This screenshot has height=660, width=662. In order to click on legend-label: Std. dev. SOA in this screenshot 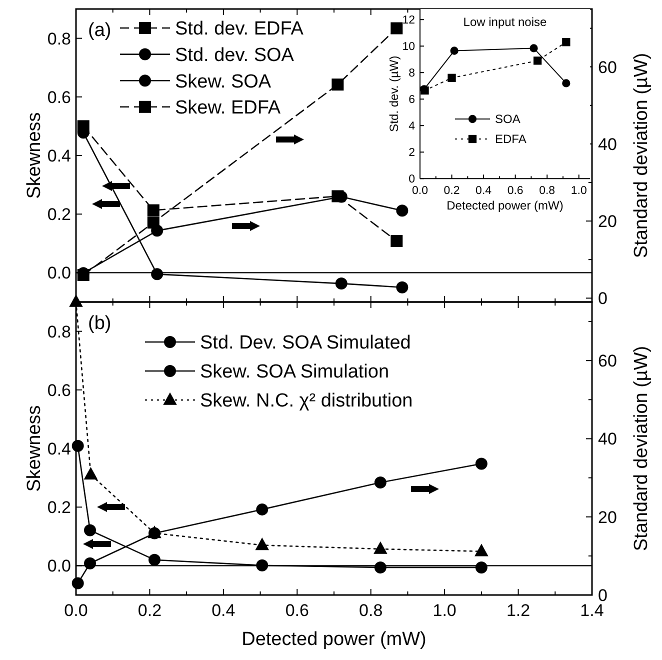, I will do `click(234, 55)`.